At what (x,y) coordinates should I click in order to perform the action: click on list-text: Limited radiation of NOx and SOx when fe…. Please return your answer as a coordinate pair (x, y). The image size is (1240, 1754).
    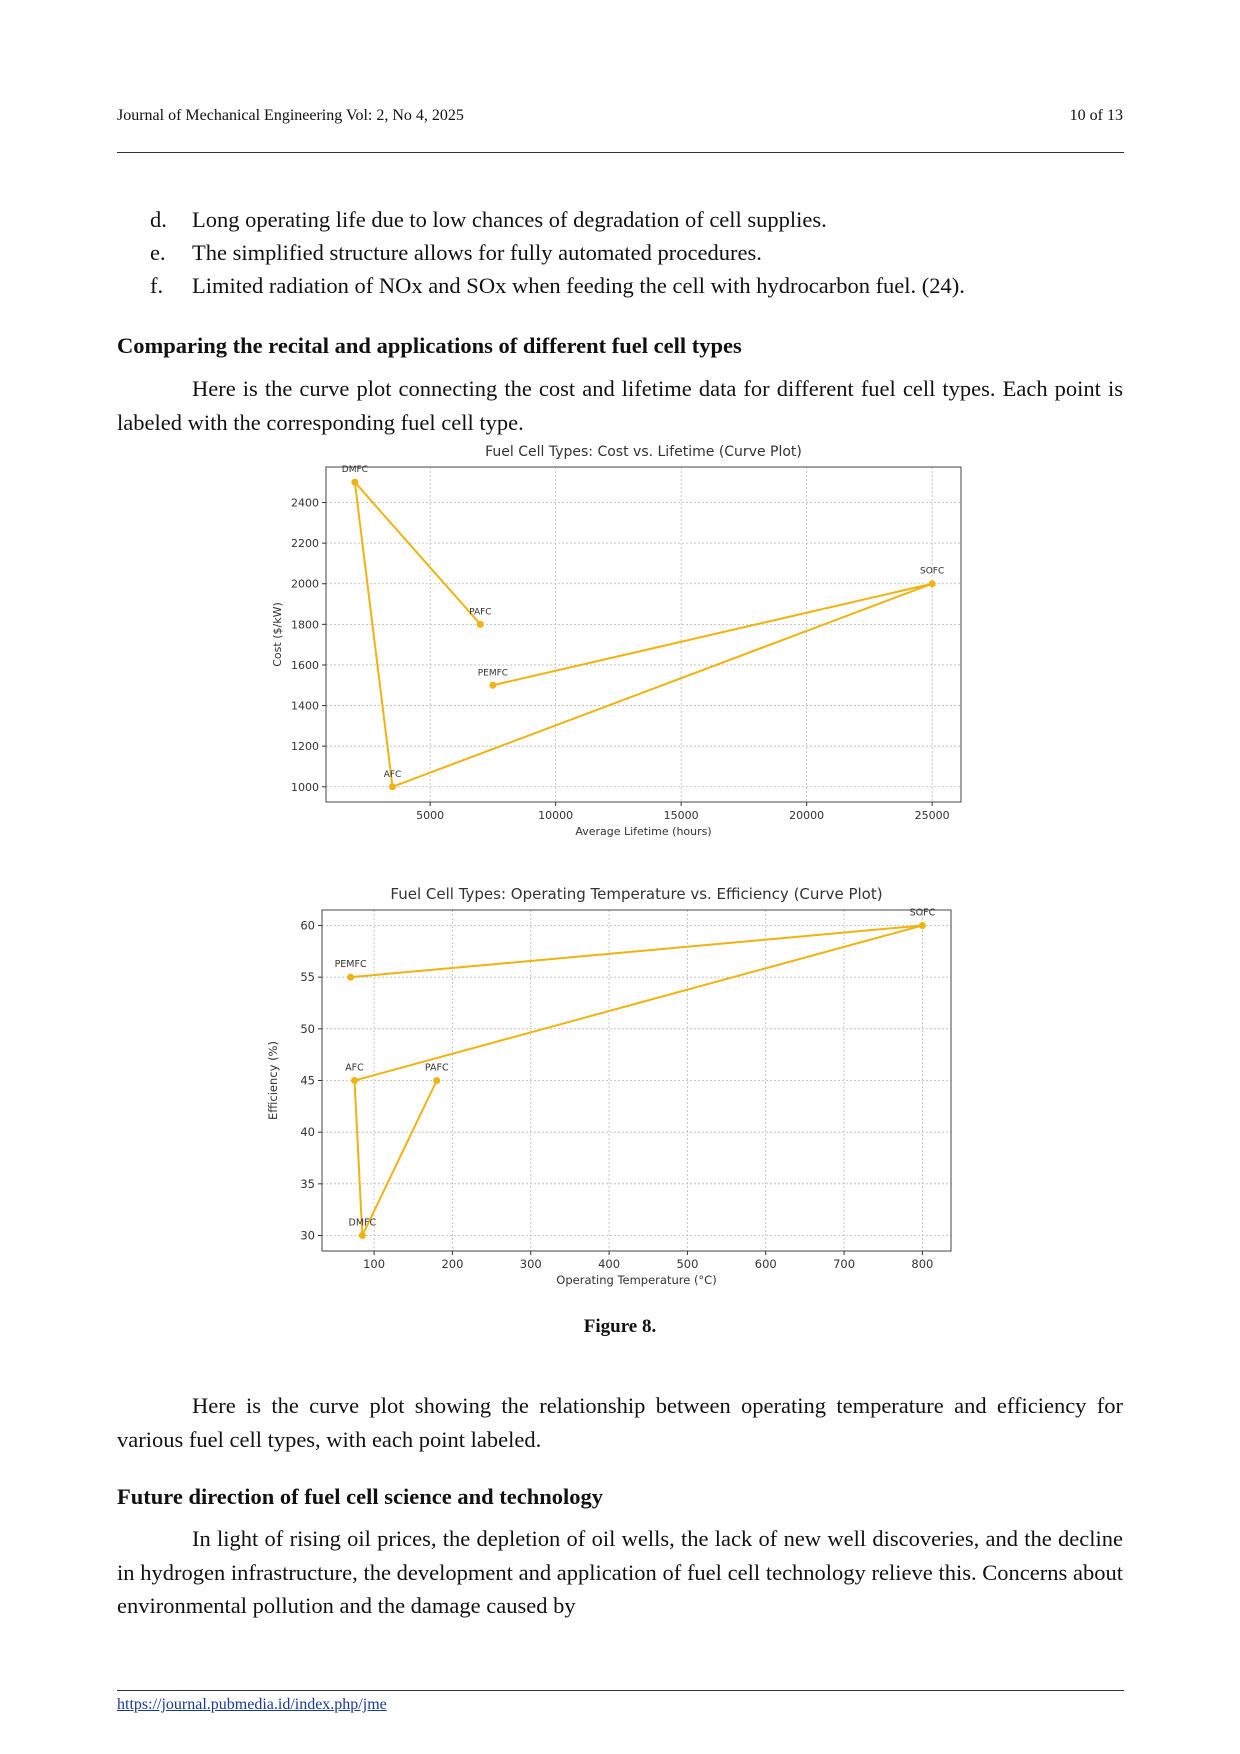
    Looking at the image, I should click on (578, 285).